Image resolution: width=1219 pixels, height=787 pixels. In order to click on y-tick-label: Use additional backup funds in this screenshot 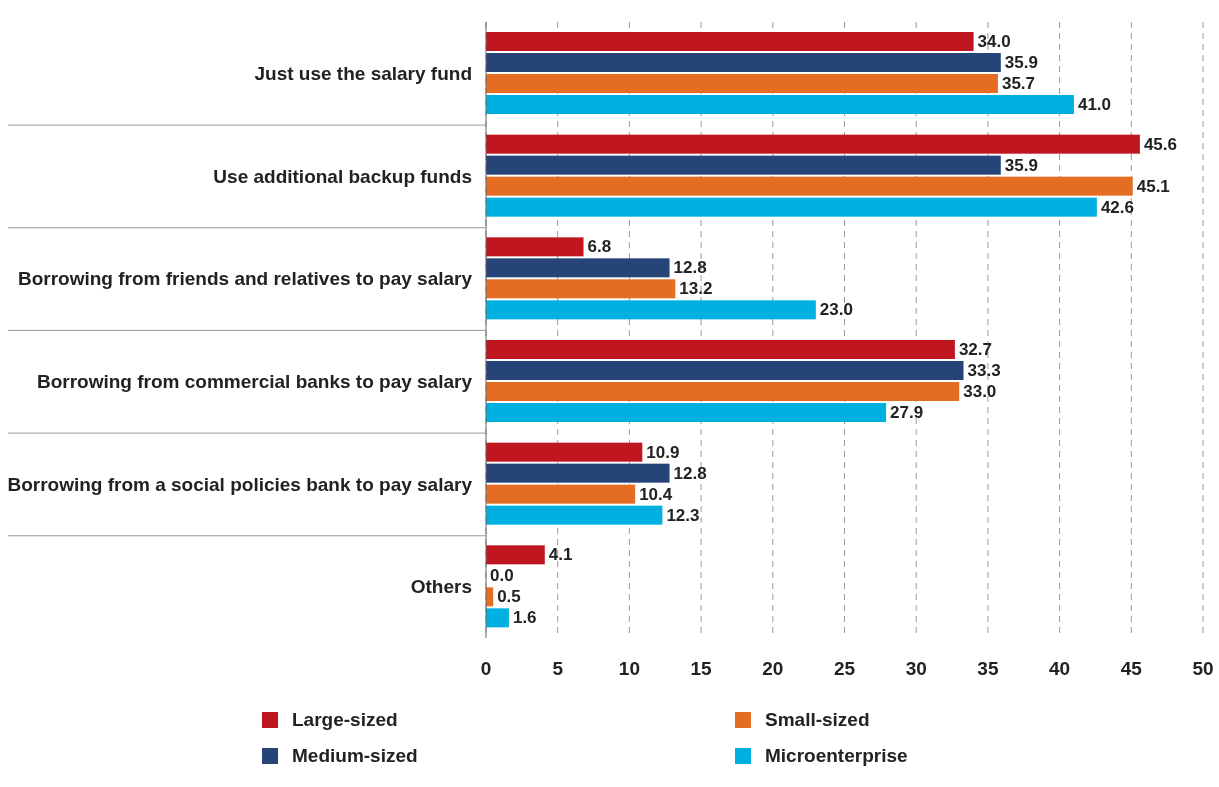, I will do `click(342, 176)`.